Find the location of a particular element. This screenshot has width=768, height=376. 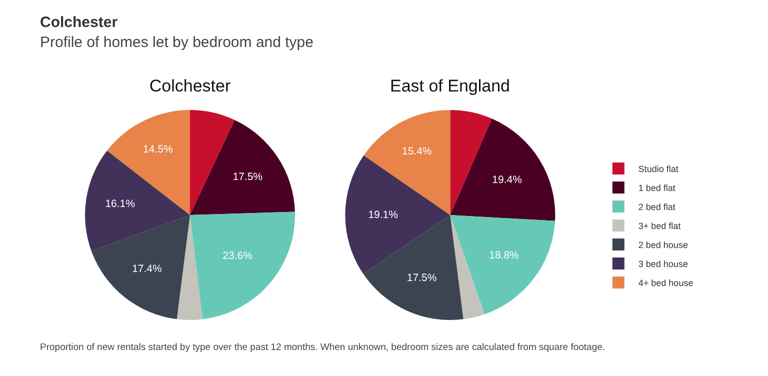

data-label: 14.5% is located at coordinates (158, 150).